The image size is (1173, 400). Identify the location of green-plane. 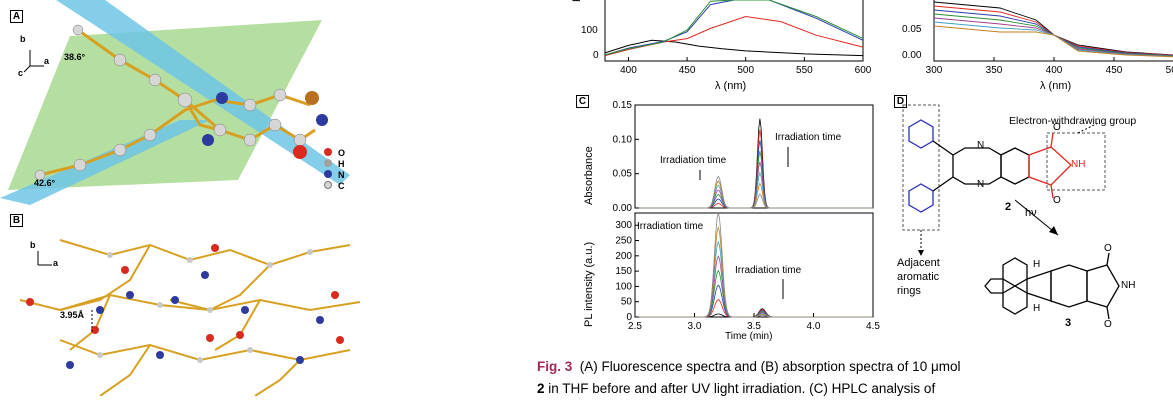
(165, 105).